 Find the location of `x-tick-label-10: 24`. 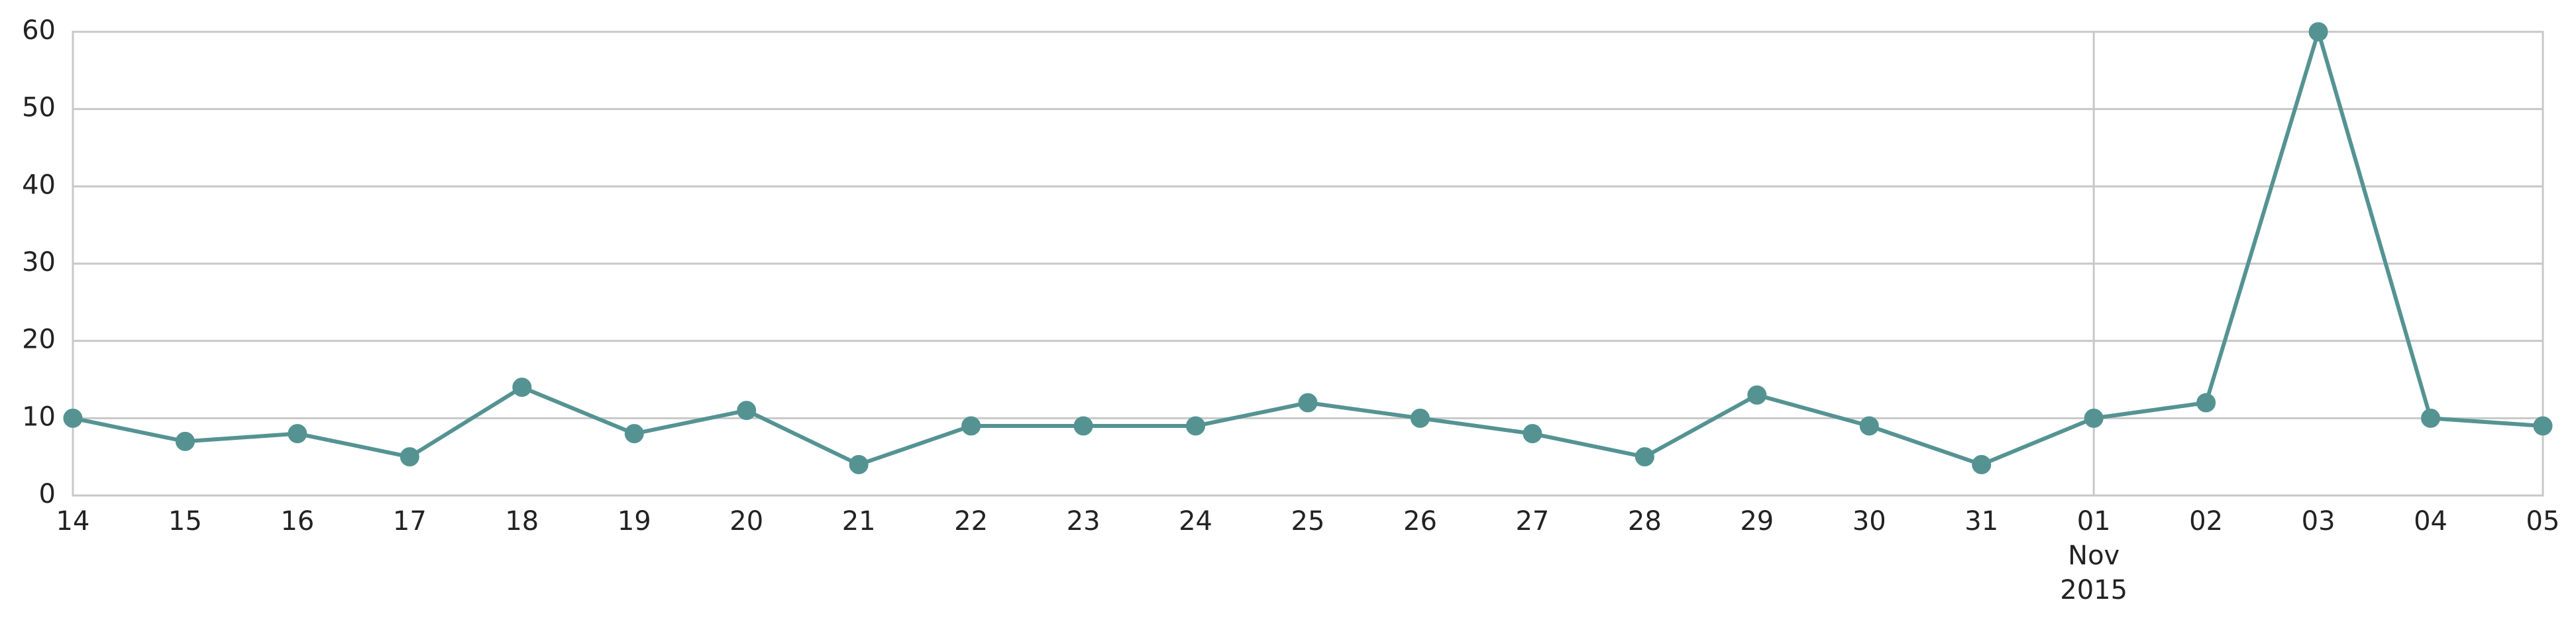

x-tick-label-10: 24 is located at coordinates (1195, 521).